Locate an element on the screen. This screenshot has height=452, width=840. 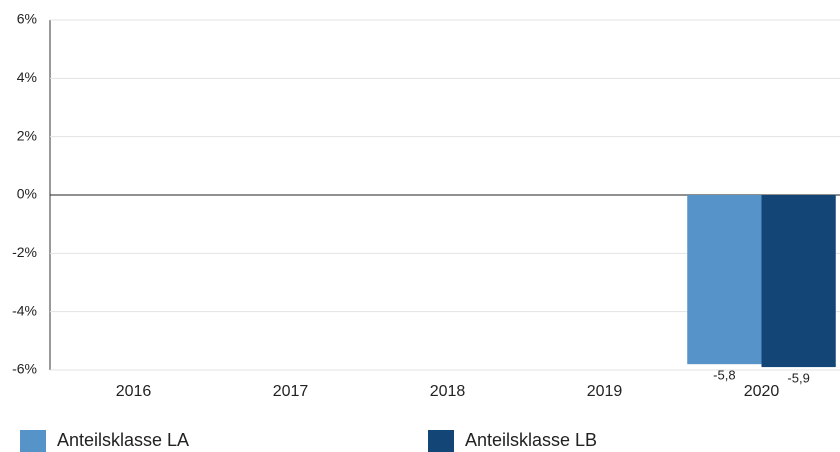
x-tick-label: 2017 is located at coordinates (291, 391).